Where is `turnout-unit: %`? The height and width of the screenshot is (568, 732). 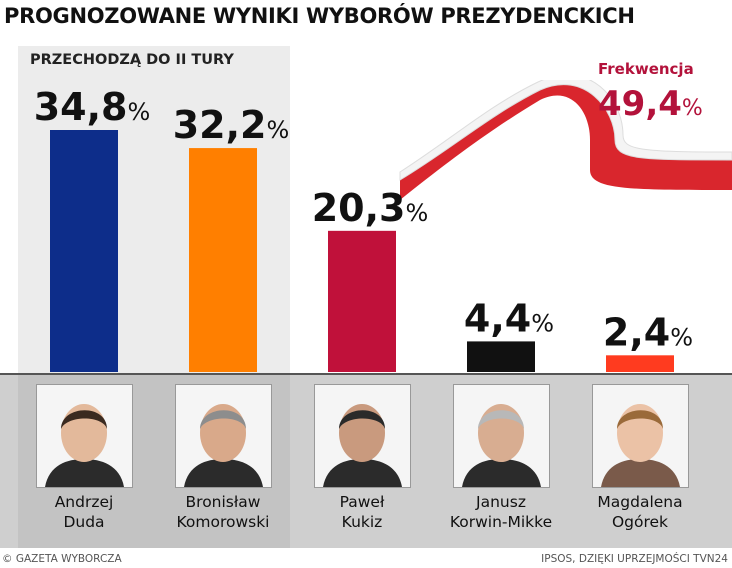
turnout-unit: % is located at coordinates (692, 108).